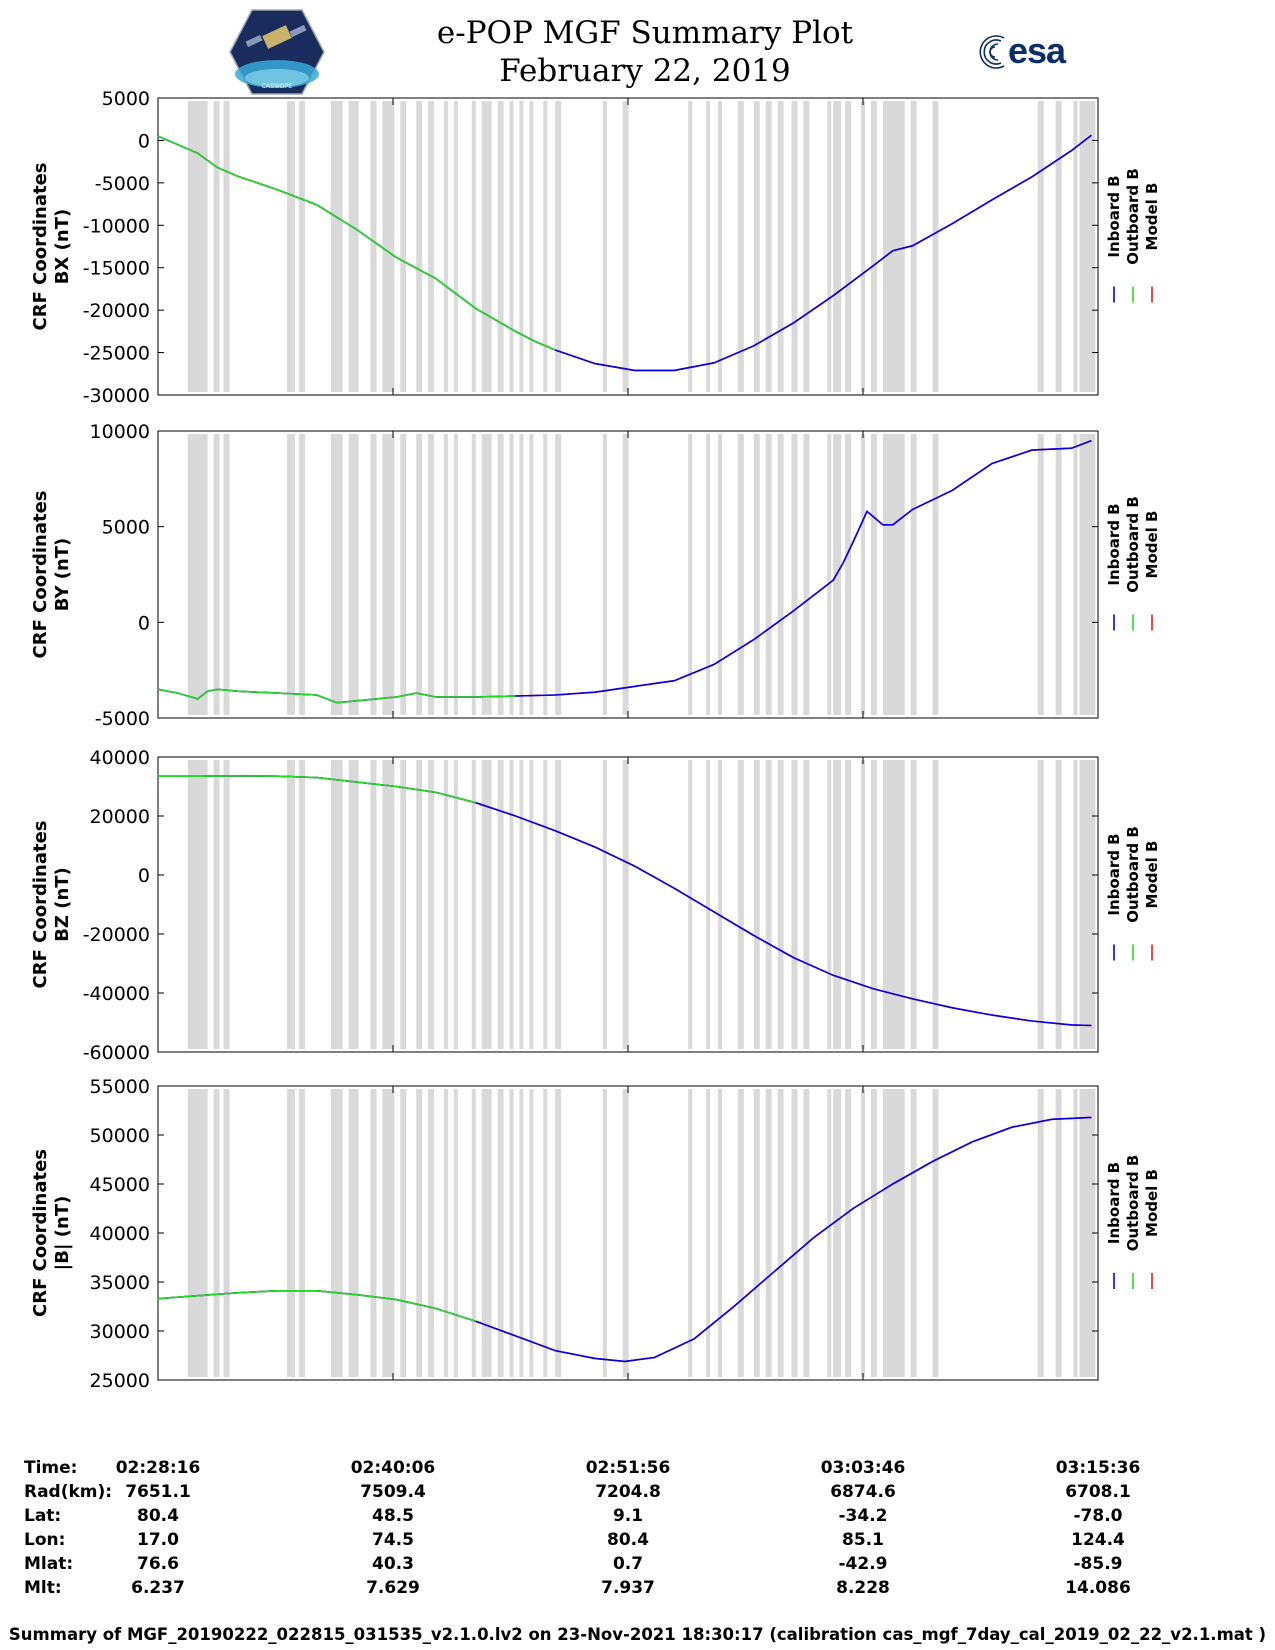 The width and height of the screenshot is (1275, 1650). I want to click on info-cell: 85.1, so click(863, 1540).